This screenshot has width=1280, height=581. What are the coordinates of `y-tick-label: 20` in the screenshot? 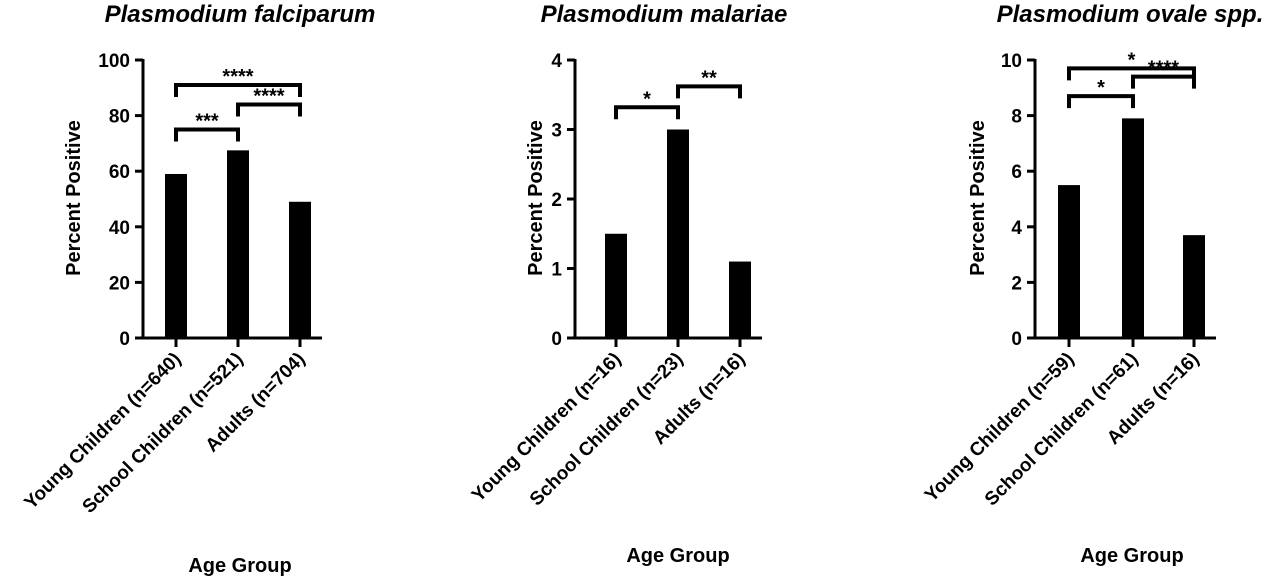 It's located at (119, 283).